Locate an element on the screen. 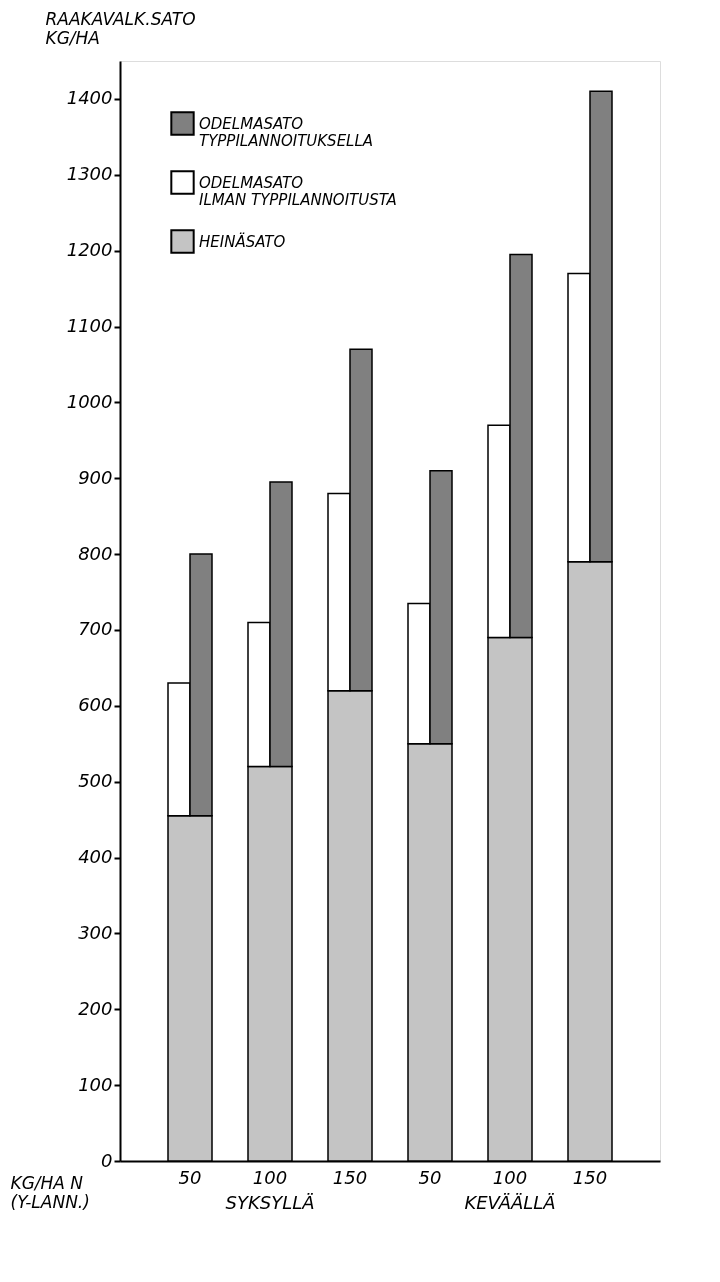  y-tick-label: 500 is located at coordinates (95, 781).